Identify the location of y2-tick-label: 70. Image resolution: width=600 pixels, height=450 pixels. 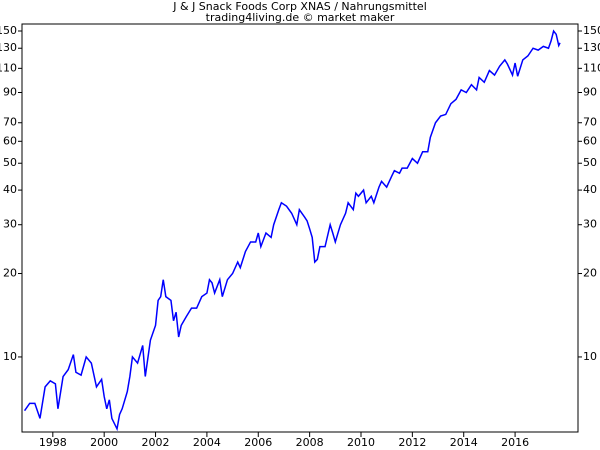
(590, 122).